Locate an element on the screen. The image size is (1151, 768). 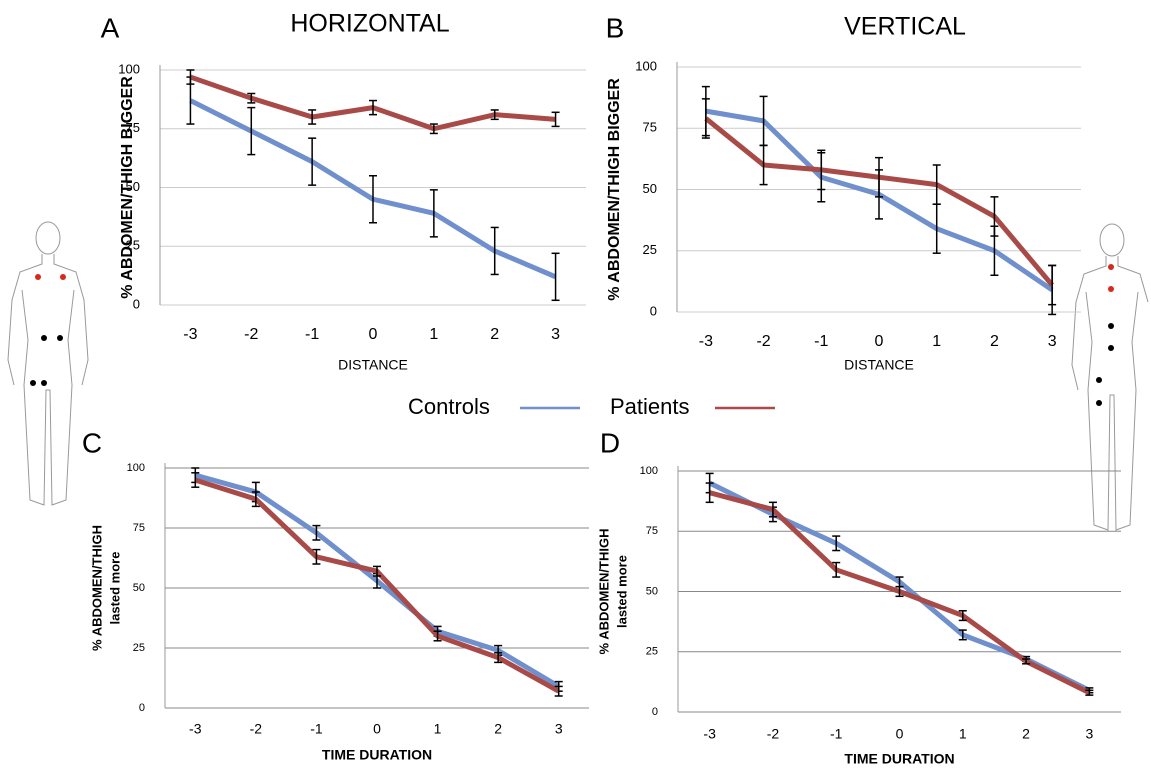
legend-label: Controls is located at coordinates (449, 406).